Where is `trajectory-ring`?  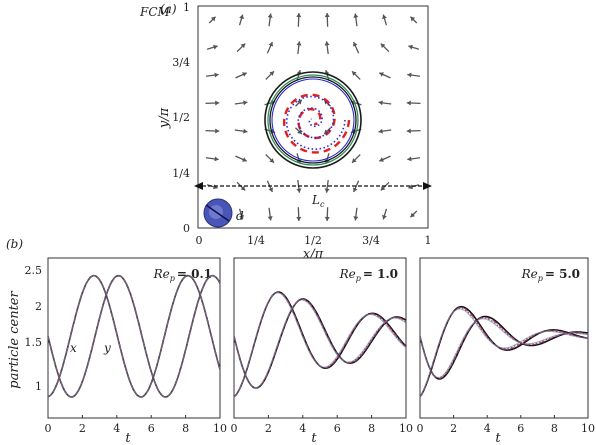
trajectory-ring is located at coordinates (313, 120).